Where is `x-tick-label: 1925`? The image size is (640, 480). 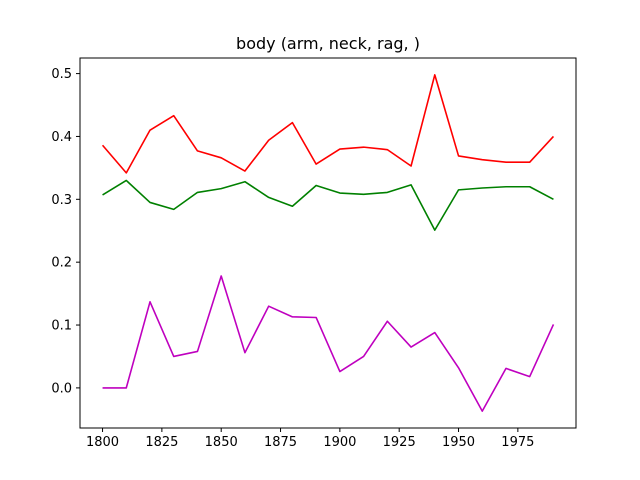 x-tick-label: 1925 is located at coordinates (399, 442).